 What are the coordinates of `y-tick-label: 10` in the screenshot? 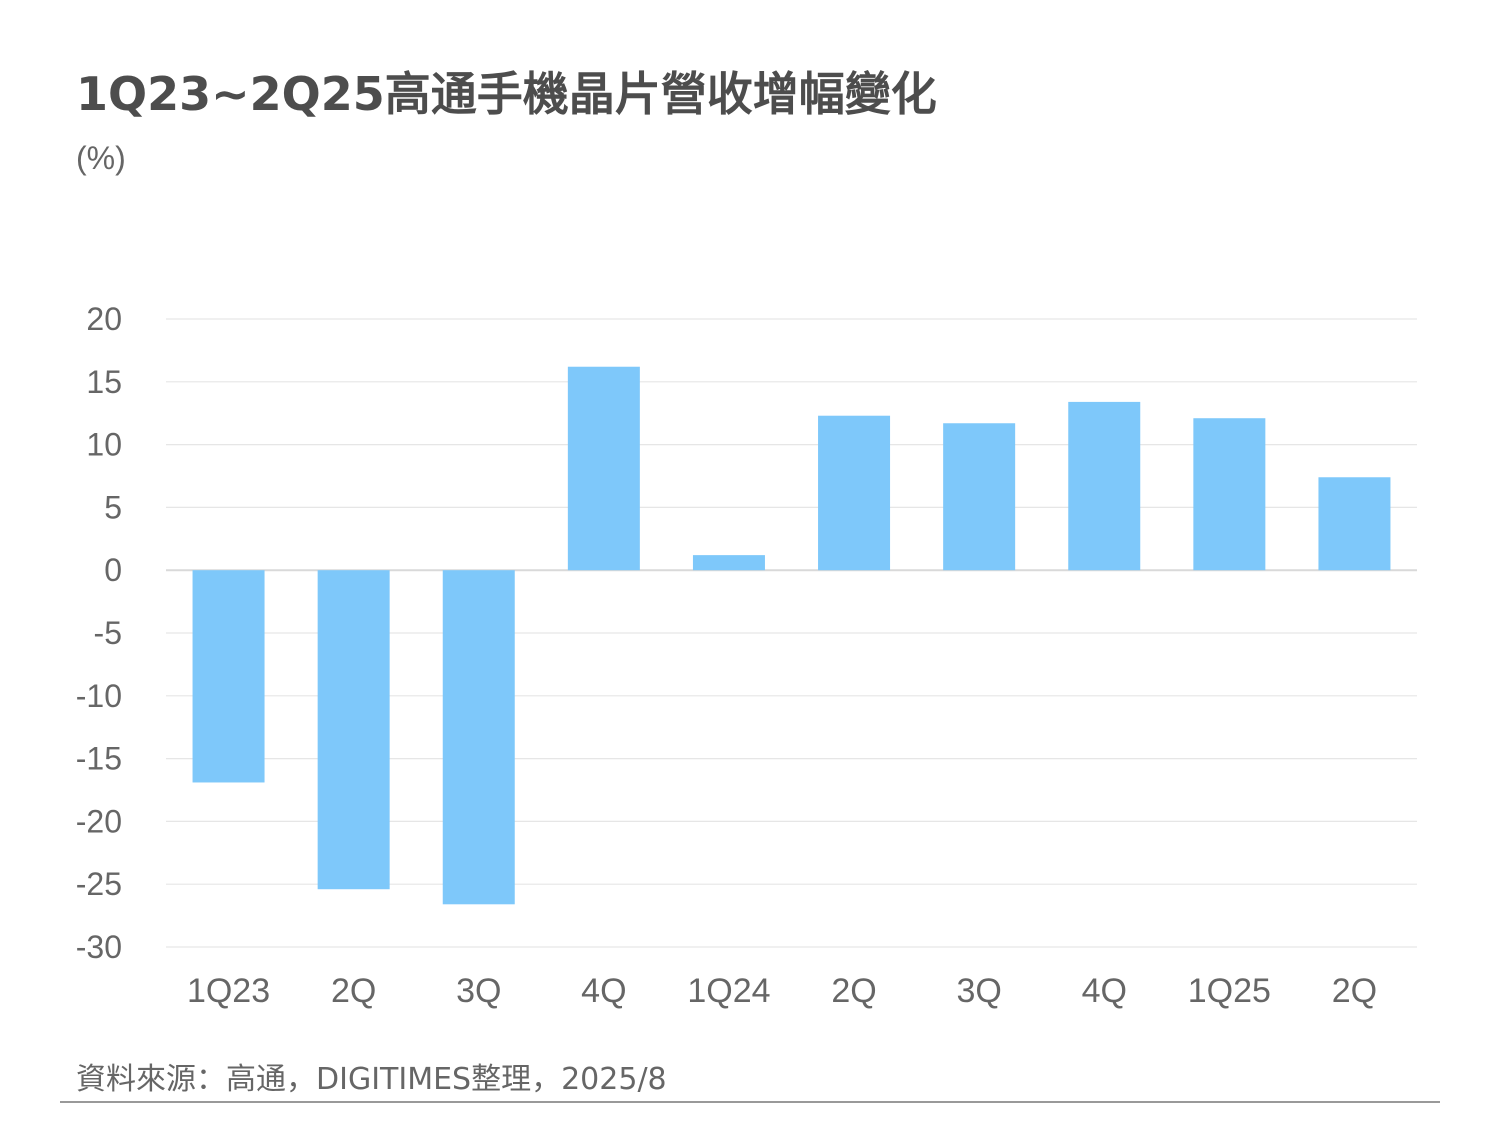 It's located at (104, 445).